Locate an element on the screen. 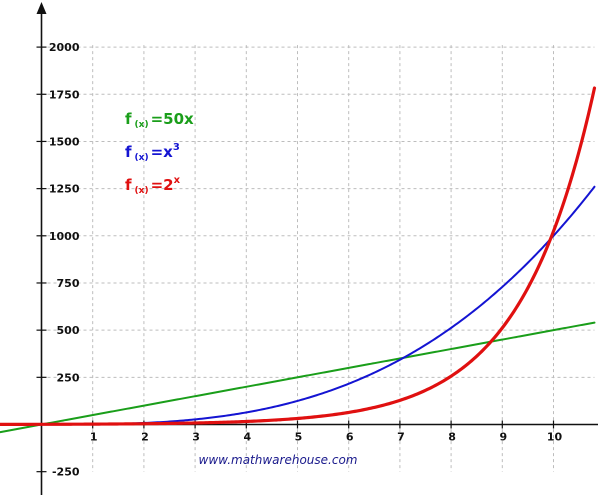 This screenshot has width=600, height=498. legend-label: f (x) =2x is located at coordinates (153, 185).